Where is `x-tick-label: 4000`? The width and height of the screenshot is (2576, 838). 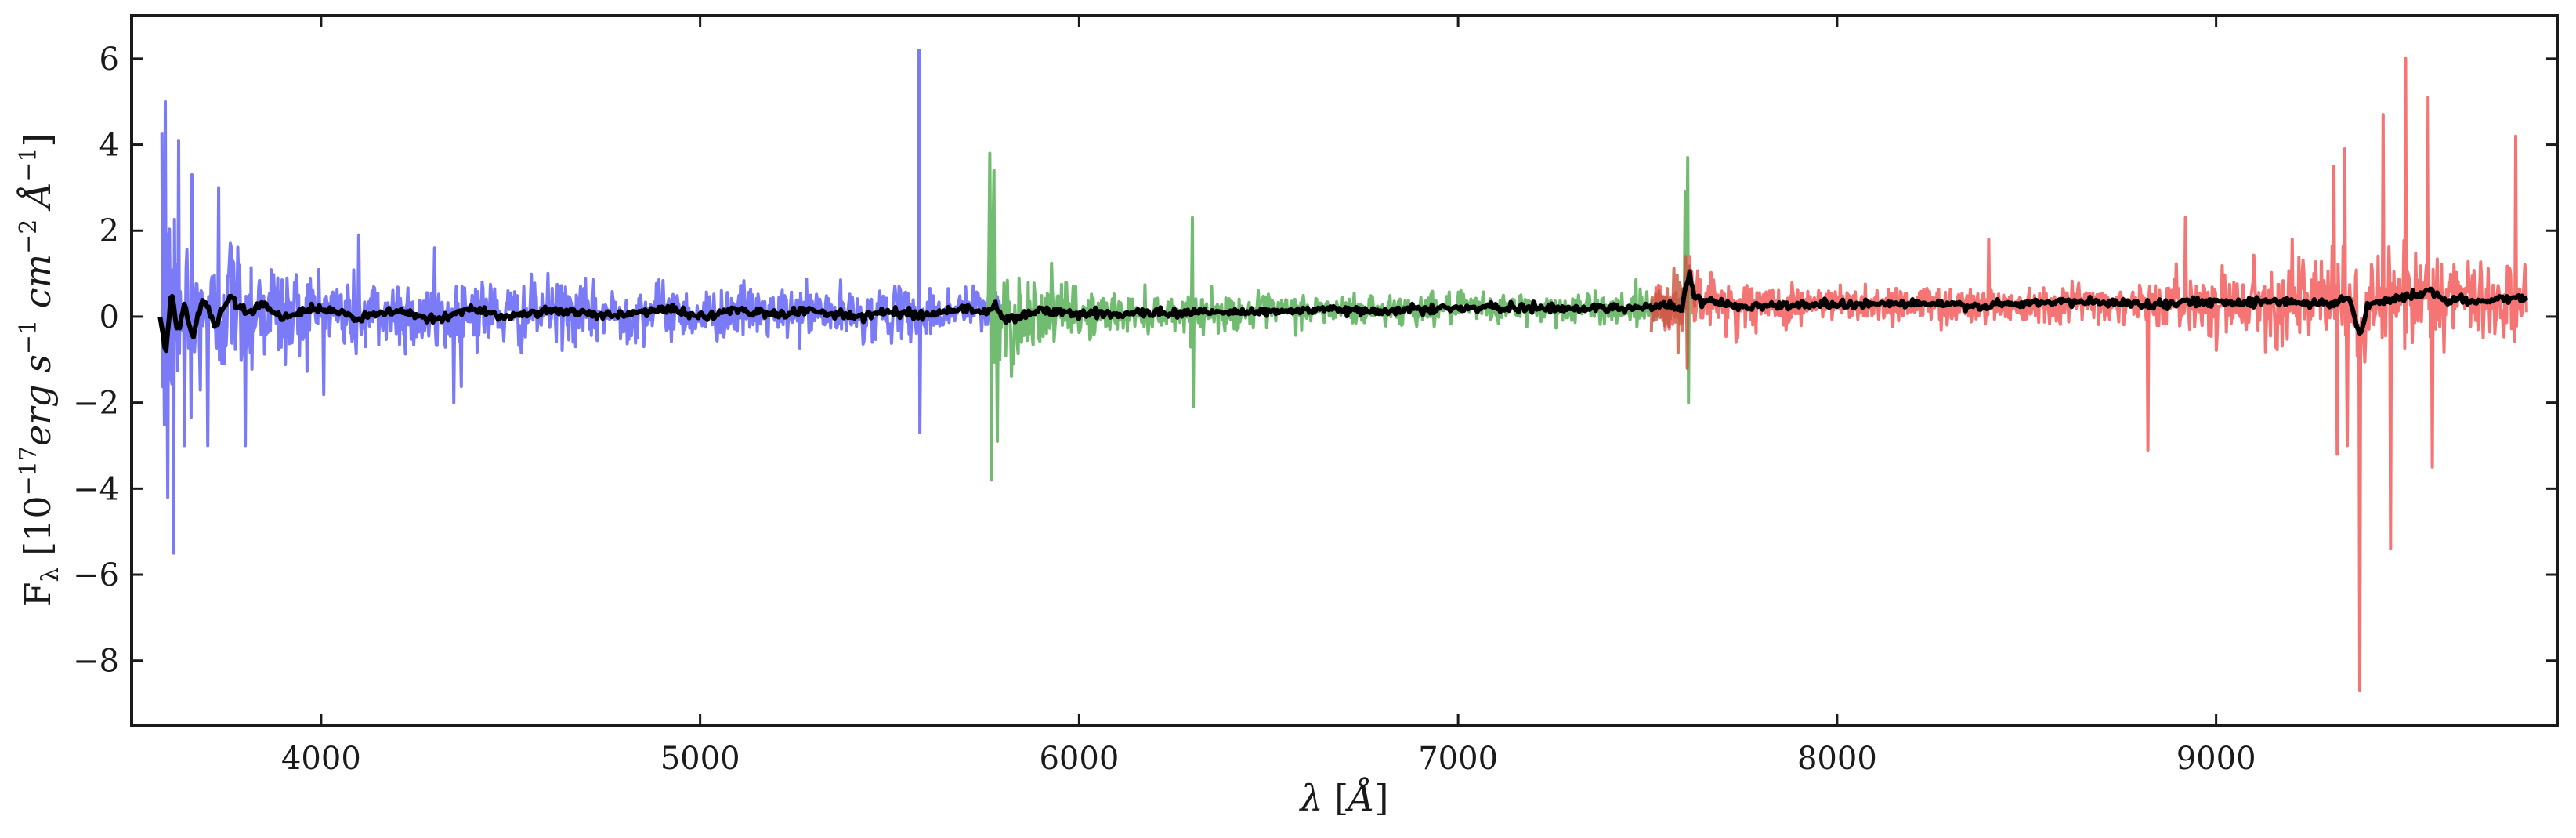 x-tick-label: 4000 is located at coordinates (321, 759).